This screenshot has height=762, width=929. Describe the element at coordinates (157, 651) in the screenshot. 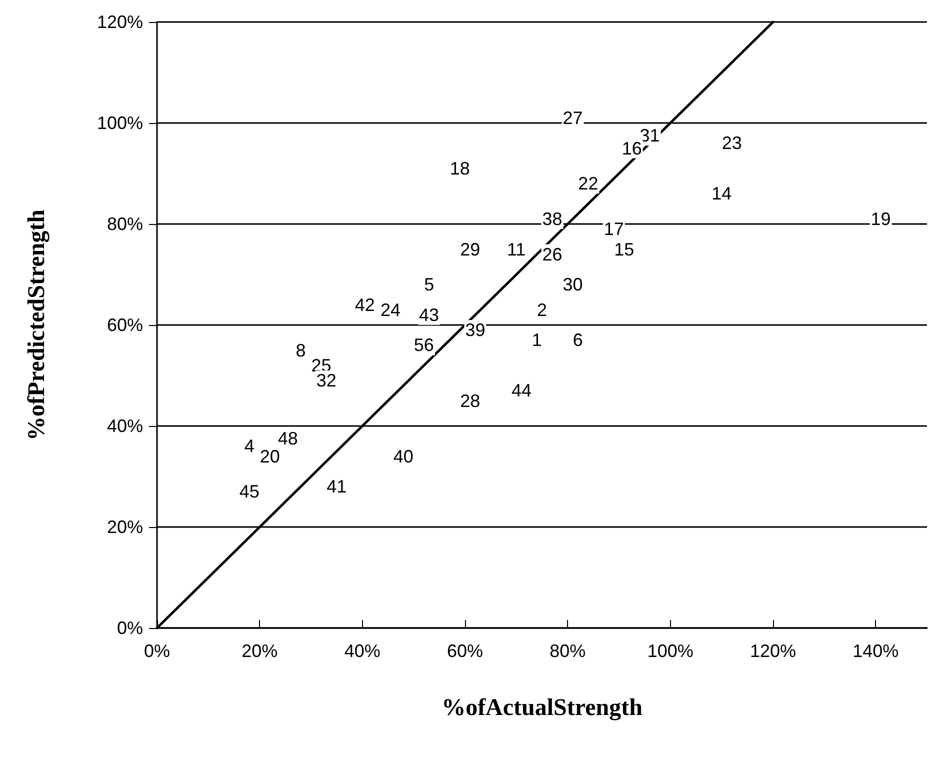

I see `x-tick-label: 0%` at that location.